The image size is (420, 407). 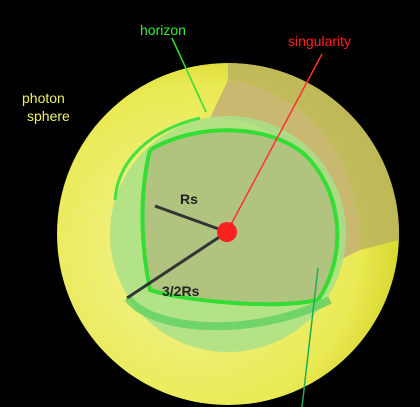 What do you see at coordinates (274, 143) in the screenshot?
I see `singularity-pointer` at bounding box center [274, 143].